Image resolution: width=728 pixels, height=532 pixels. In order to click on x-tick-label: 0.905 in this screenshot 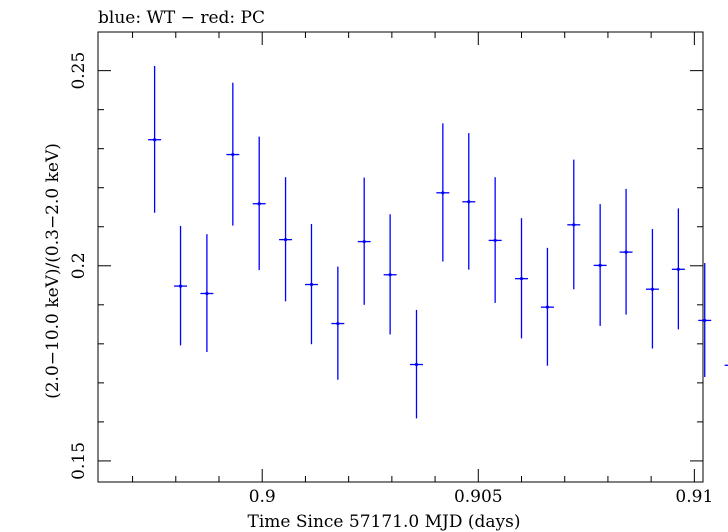, I will do `click(478, 497)`.